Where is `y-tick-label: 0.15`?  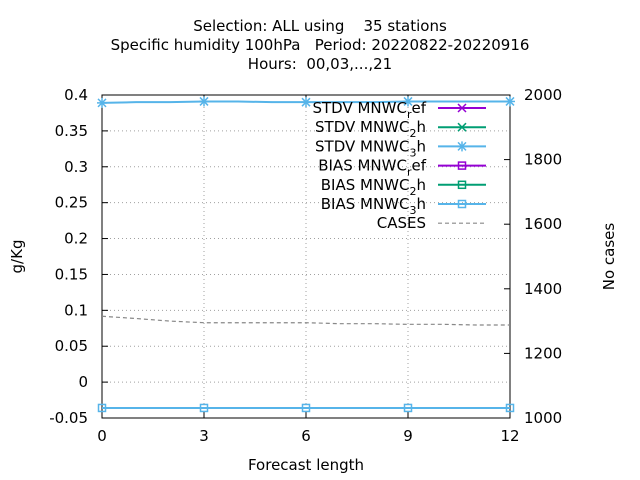
y-tick-label: 0.15 is located at coordinates (71, 274).